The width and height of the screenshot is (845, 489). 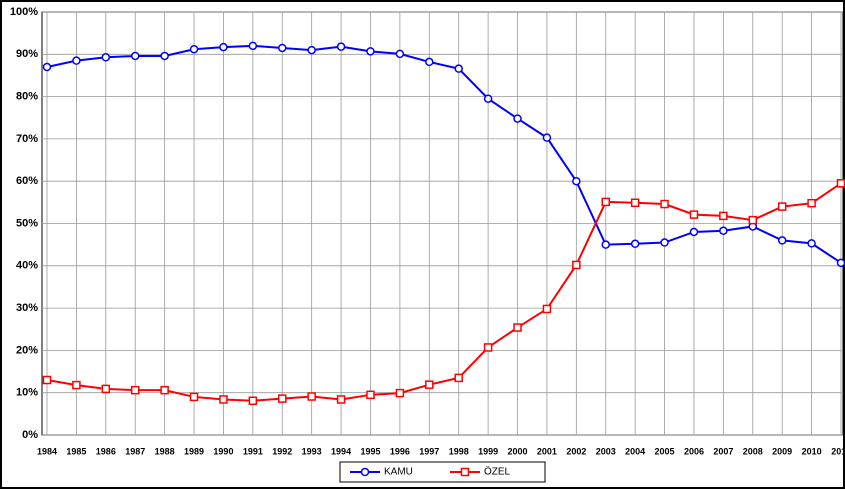 What do you see at coordinates (398, 472) in the screenshot?
I see `legend-label: KAMU` at bounding box center [398, 472].